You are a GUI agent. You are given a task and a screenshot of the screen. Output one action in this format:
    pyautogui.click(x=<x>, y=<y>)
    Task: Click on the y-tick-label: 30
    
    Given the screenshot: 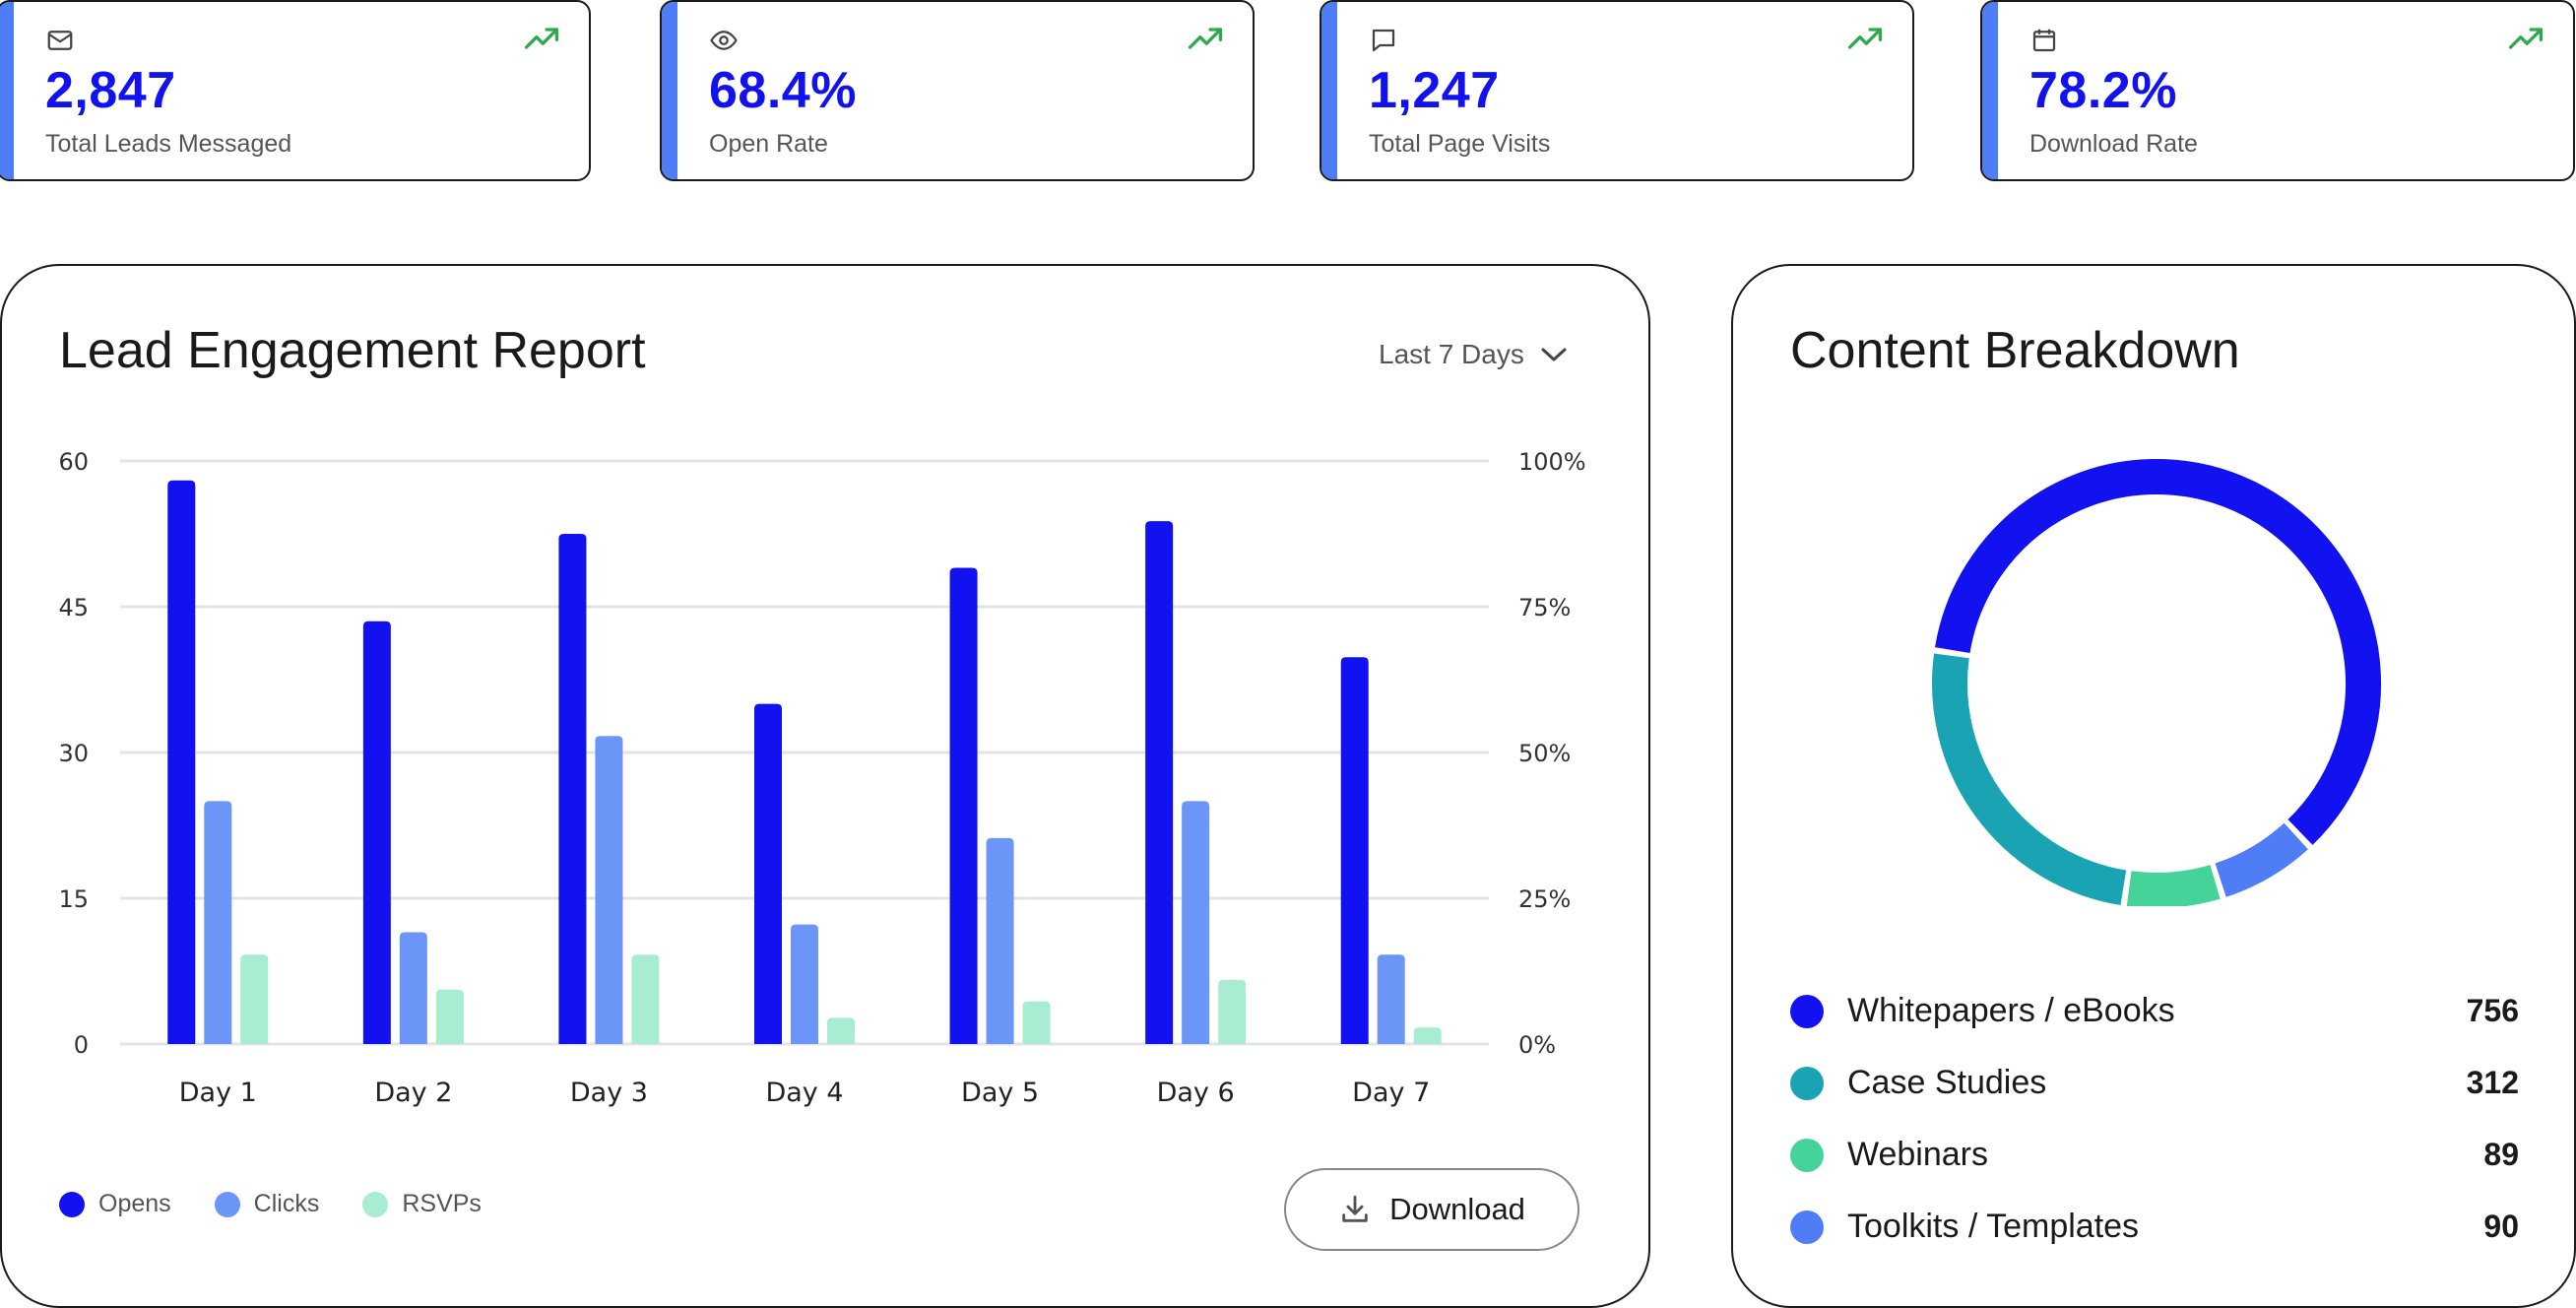 What is the action you would take?
    pyautogui.click(x=73, y=753)
    